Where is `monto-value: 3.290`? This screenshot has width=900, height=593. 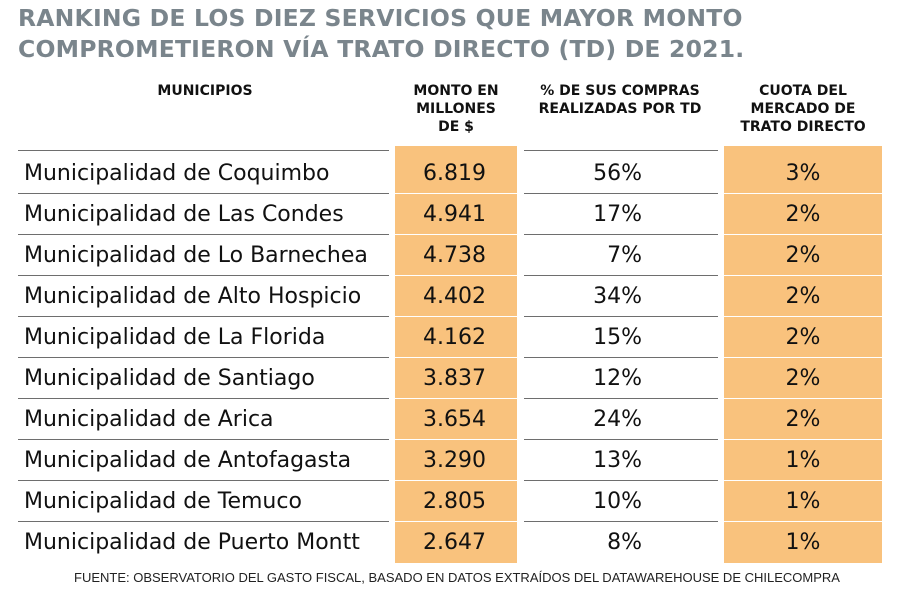 monto-value: 3.290 is located at coordinates (454, 460).